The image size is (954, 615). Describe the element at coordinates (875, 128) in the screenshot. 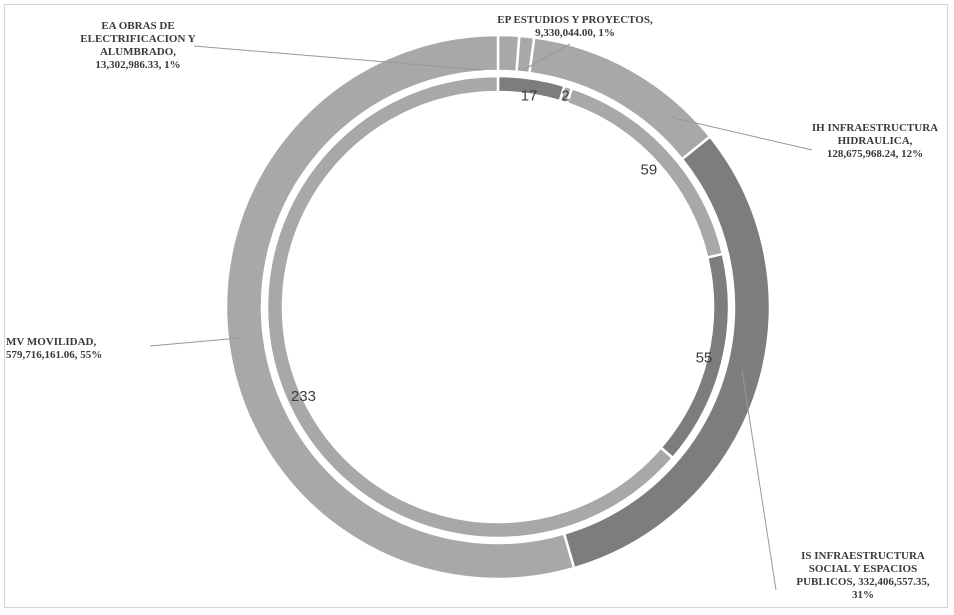

I see `label-ih-line1: IH INFRAESTRUCTURA` at that location.